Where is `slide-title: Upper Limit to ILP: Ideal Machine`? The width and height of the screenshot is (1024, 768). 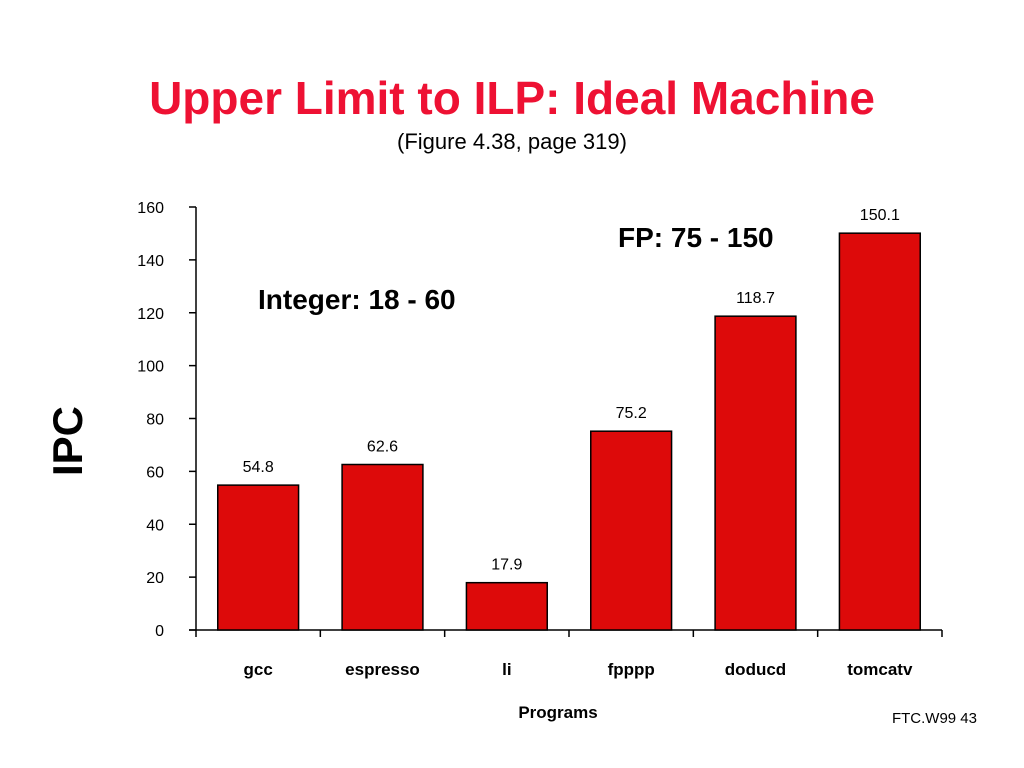 slide-title: Upper Limit to ILP: Ideal Machine is located at coordinates (512, 98).